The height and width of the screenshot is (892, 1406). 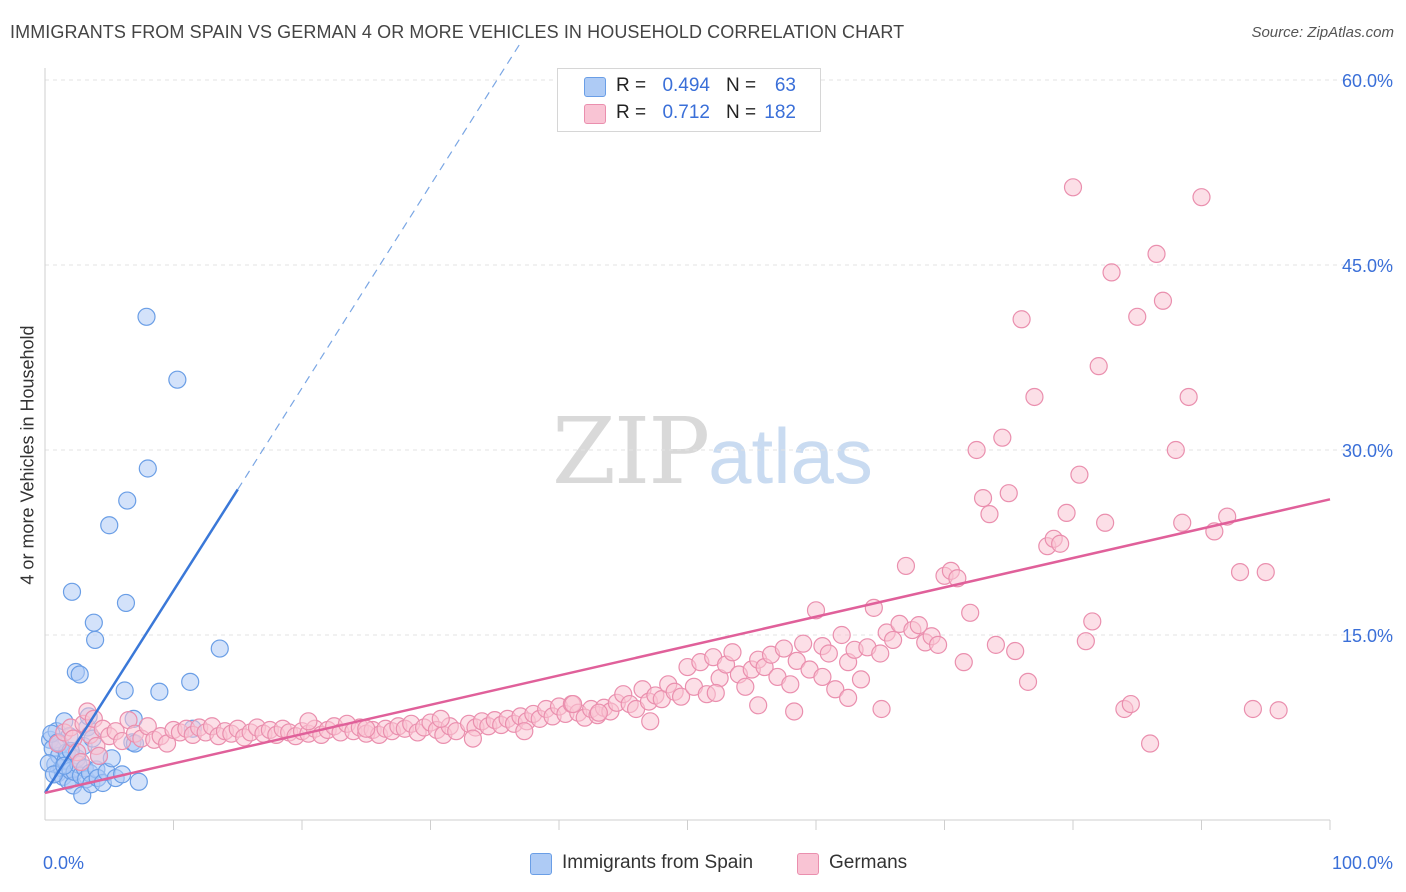 What do you see at coordinates (790, 456) in the screenshot?
I see `watermark-atlas: atlas` at bounding box center [790, 456].